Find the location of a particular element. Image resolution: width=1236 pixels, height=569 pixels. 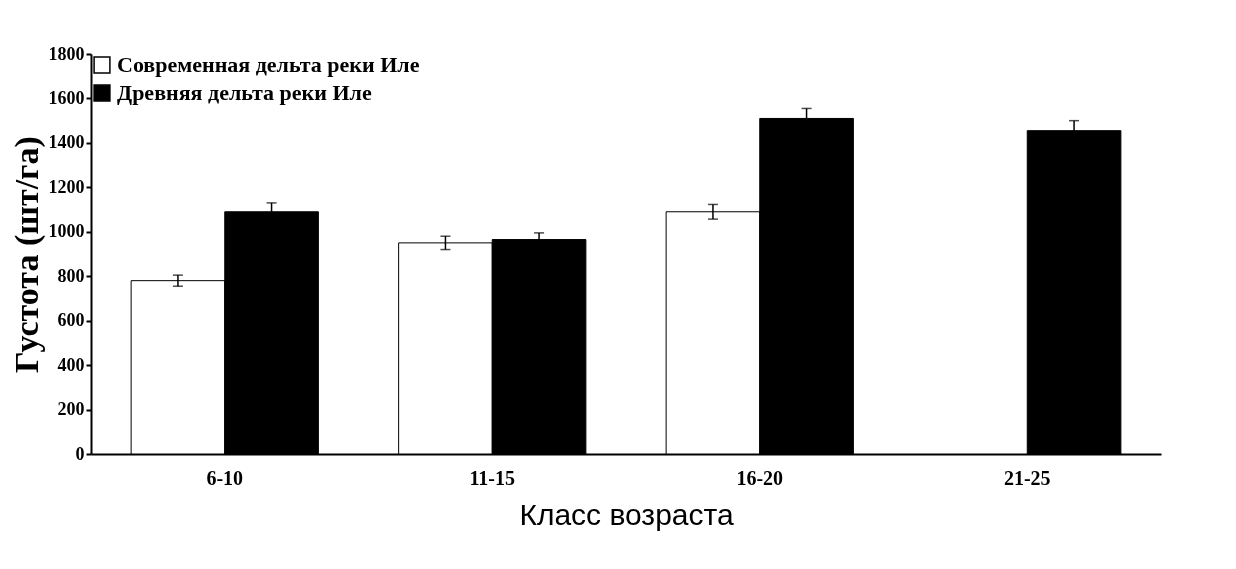

y-tick-label: 1800 is located at coordinates (66, 53).